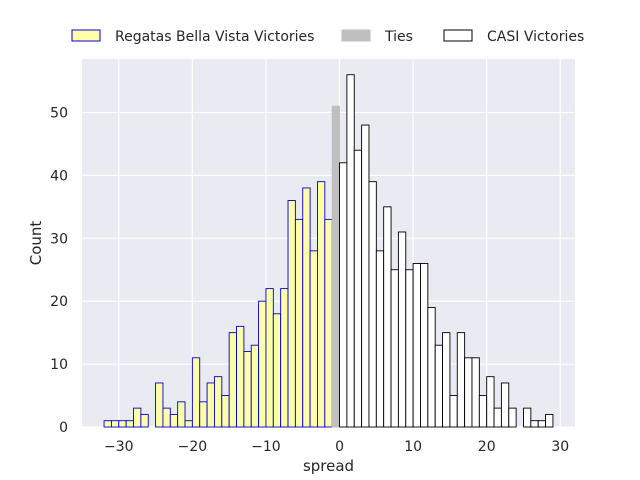  I want to click on y-tick-label: 50, so click(59, 113).